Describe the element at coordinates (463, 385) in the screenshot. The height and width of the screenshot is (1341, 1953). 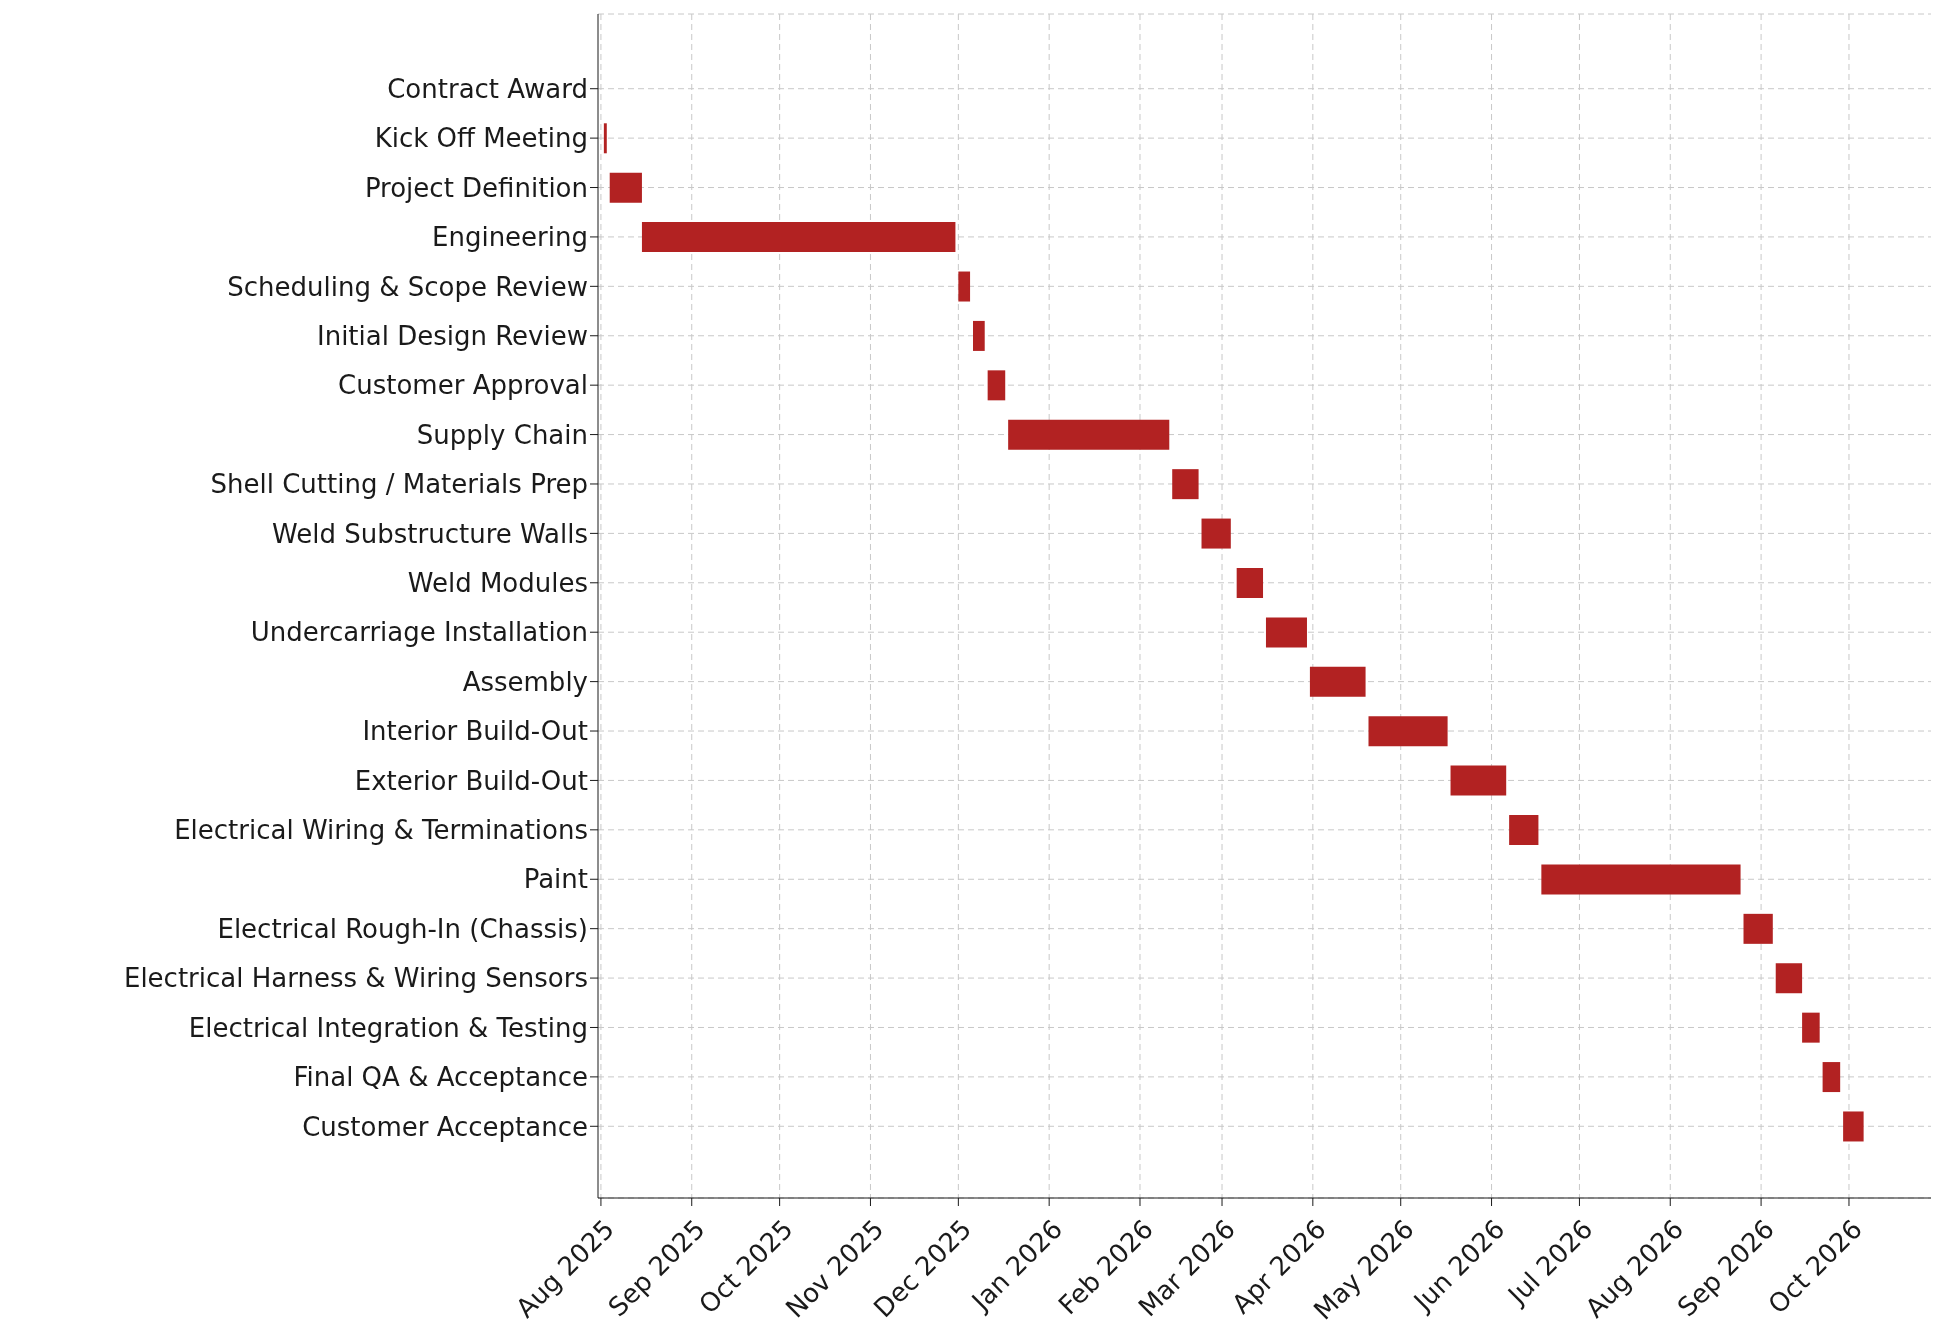
I see `y-tick-label: Customer Approval` at that location.